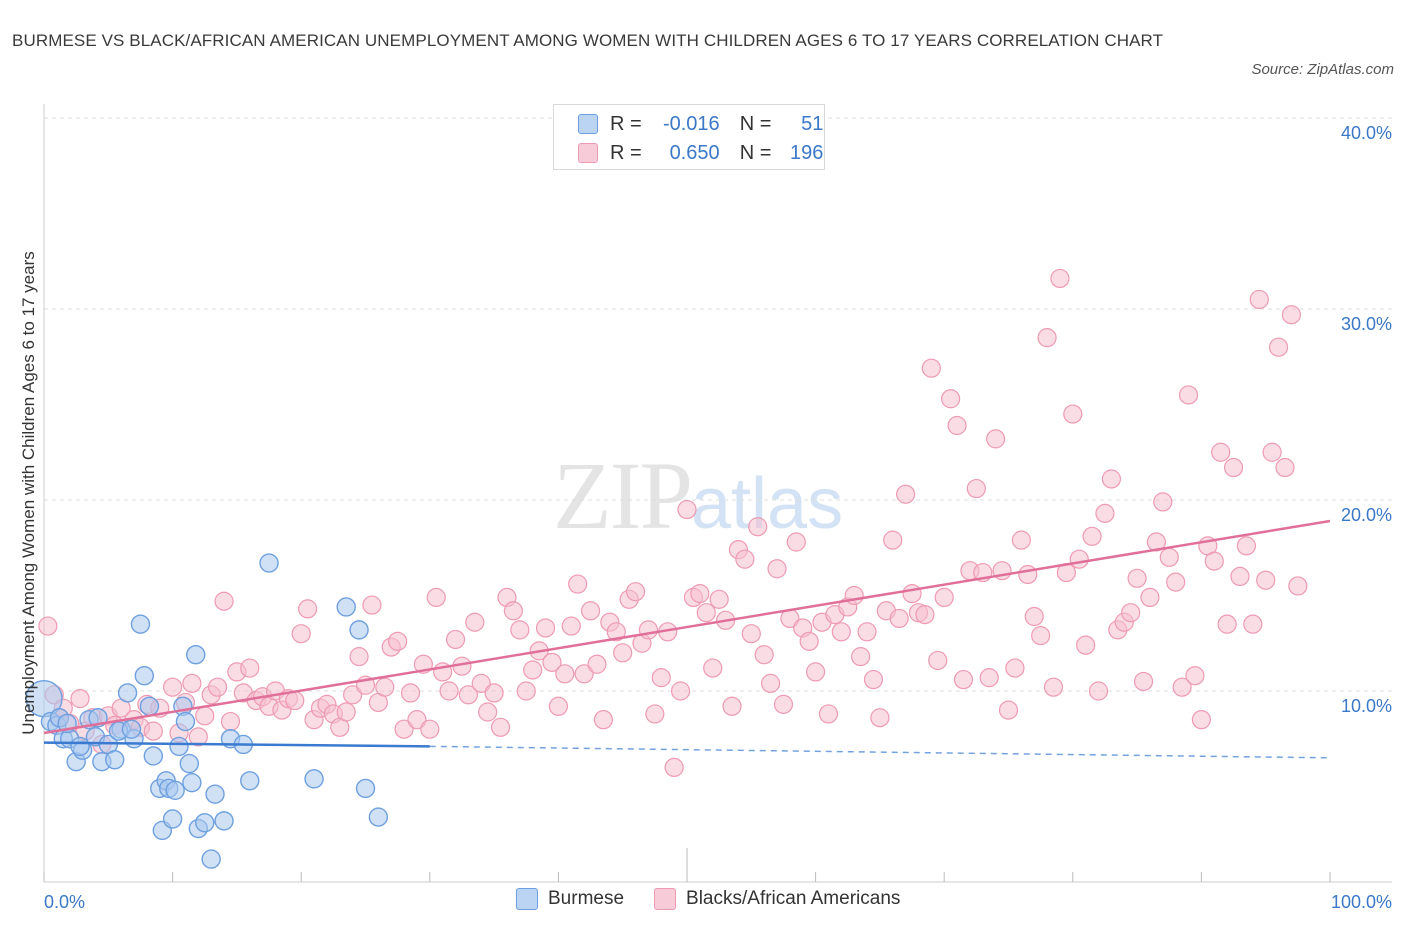  Describe the element at coordinates (586, 898) in the screenshot. I see `burmese-legend-label: Burmese` at that location.